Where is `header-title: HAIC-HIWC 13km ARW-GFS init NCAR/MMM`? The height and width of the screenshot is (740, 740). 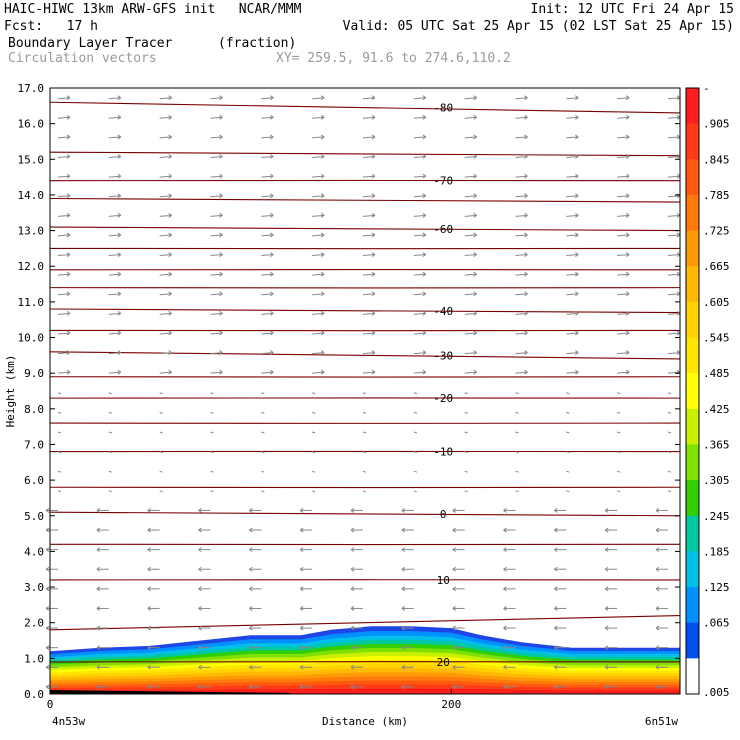
header-title: HAIC-HIWC 13km ARW-GFS init NCAR/MMM is located at coordinates (153, 9).